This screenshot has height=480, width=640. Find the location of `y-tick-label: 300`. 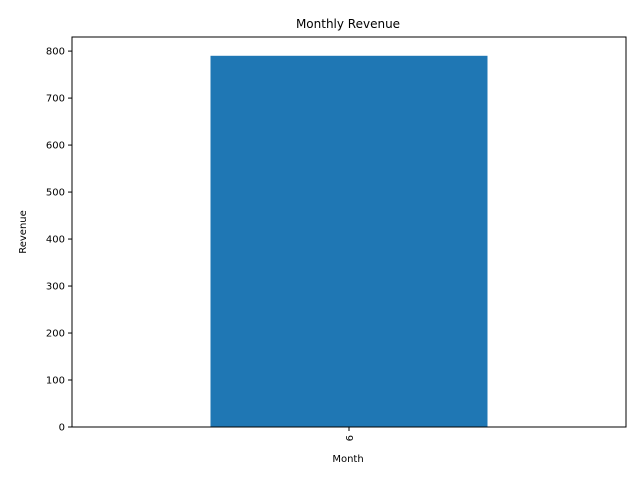

y-tick-label: 300 is located at coordinates (55, 287).